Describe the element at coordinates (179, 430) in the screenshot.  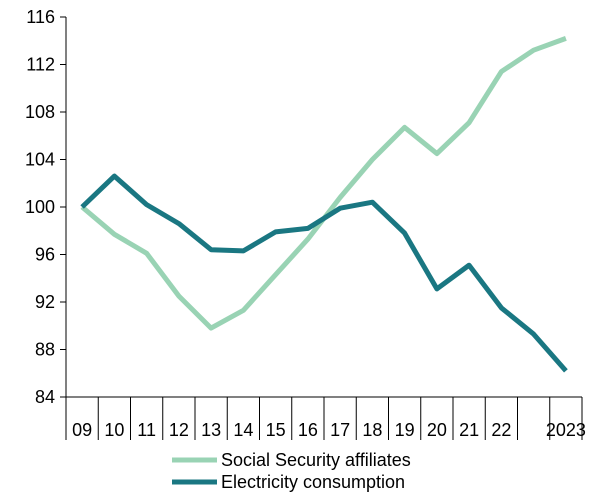
I see `x-tick-label: 12` at that location.